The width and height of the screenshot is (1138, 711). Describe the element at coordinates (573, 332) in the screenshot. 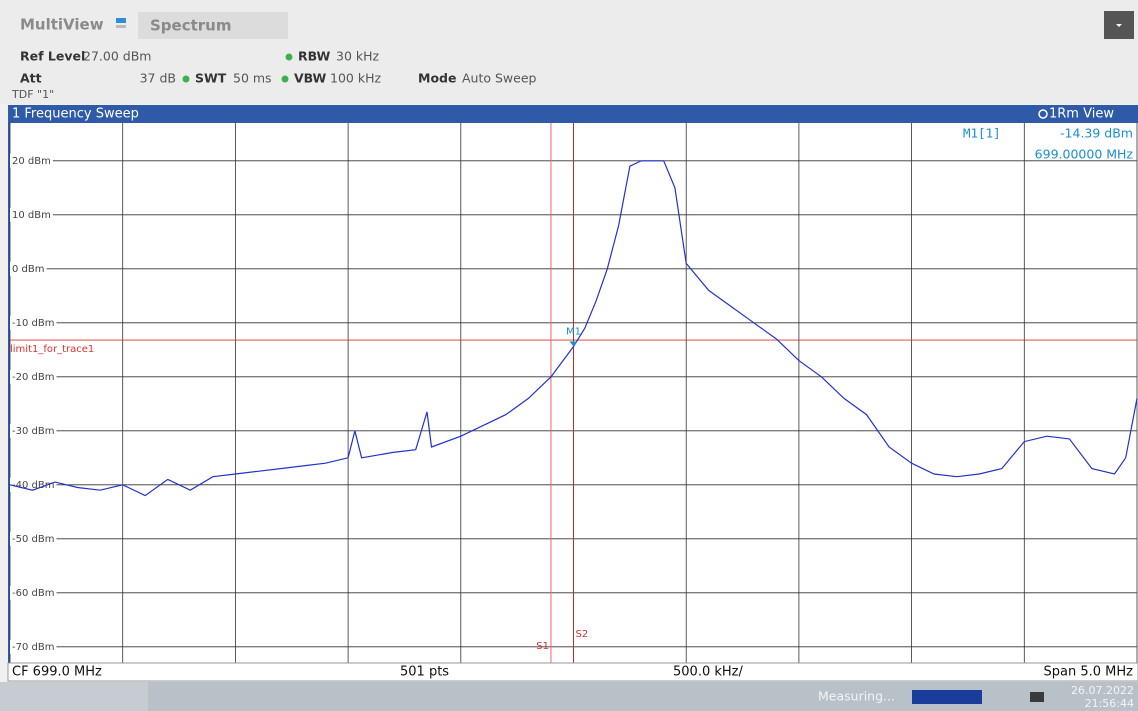

I see `marker-label: M1` at that location.